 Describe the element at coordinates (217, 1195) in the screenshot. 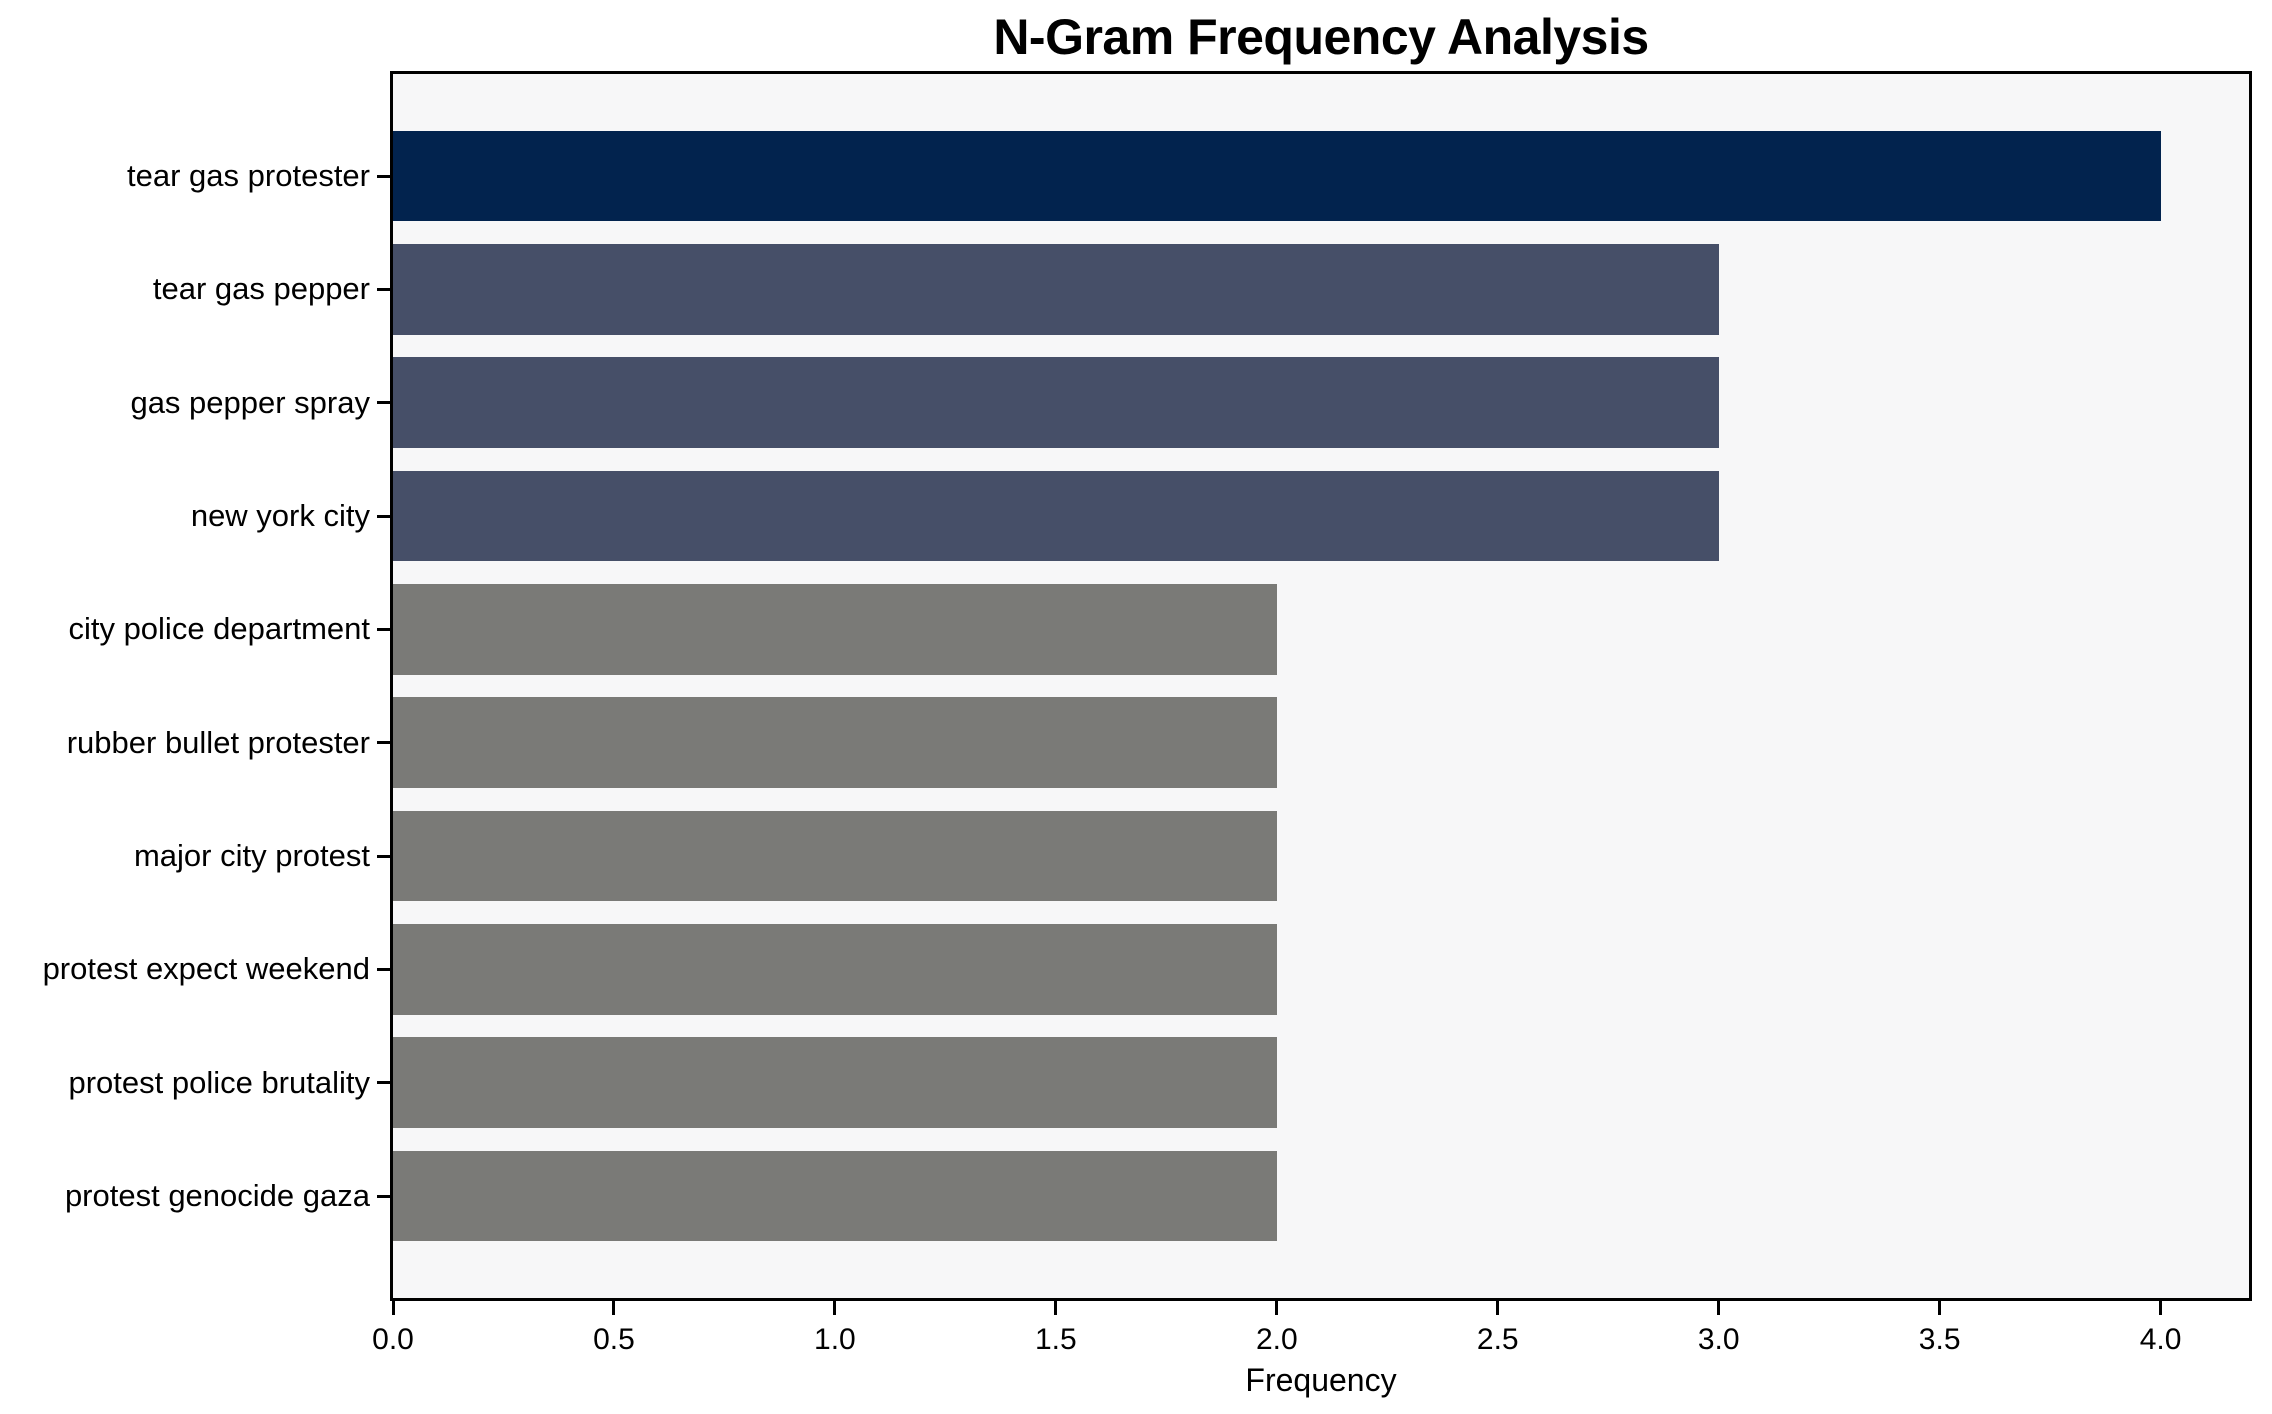

I see `y-tick-label: protest genocide gaza` at that location.